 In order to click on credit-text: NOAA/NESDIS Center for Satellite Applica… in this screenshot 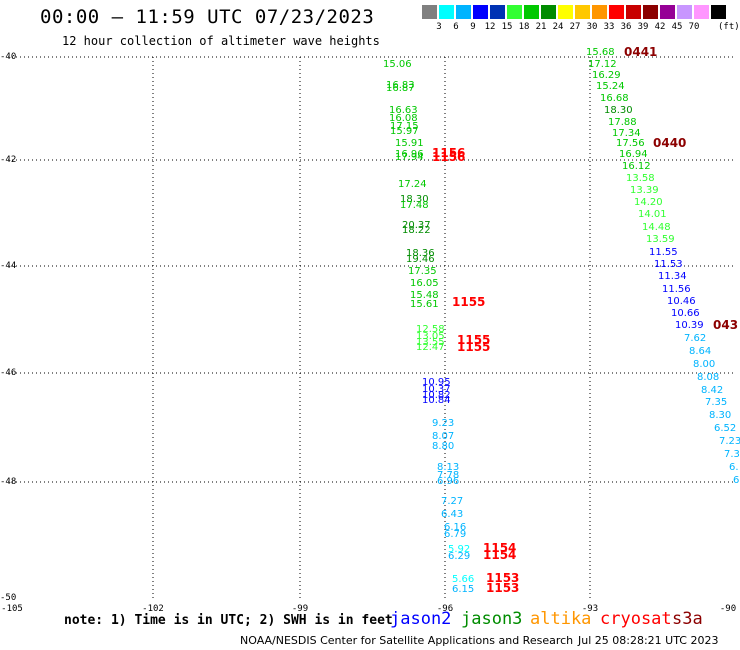, I will do `click(407, 640)`.